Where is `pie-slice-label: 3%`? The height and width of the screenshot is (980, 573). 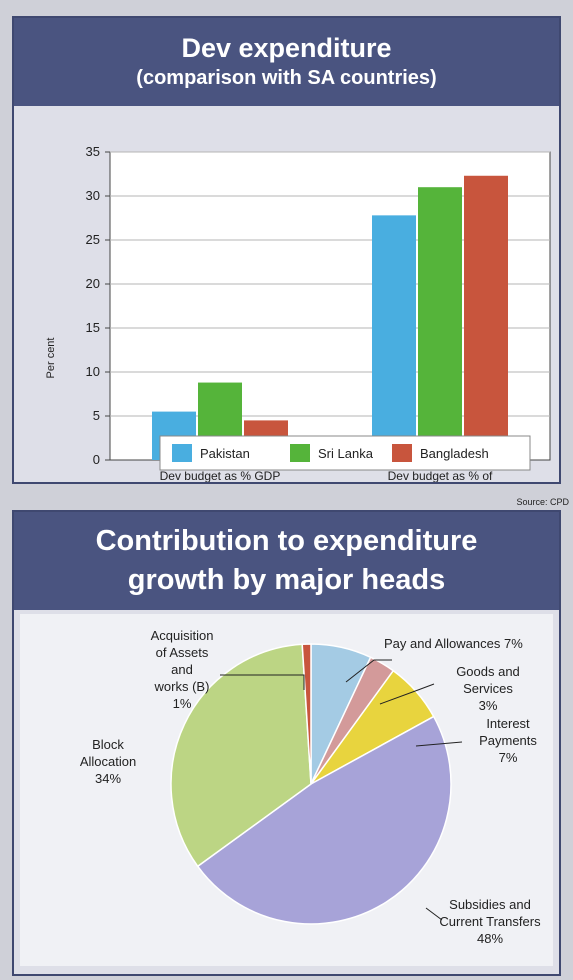
pie-slice-label: 3% is located at coordinates (488, 705).